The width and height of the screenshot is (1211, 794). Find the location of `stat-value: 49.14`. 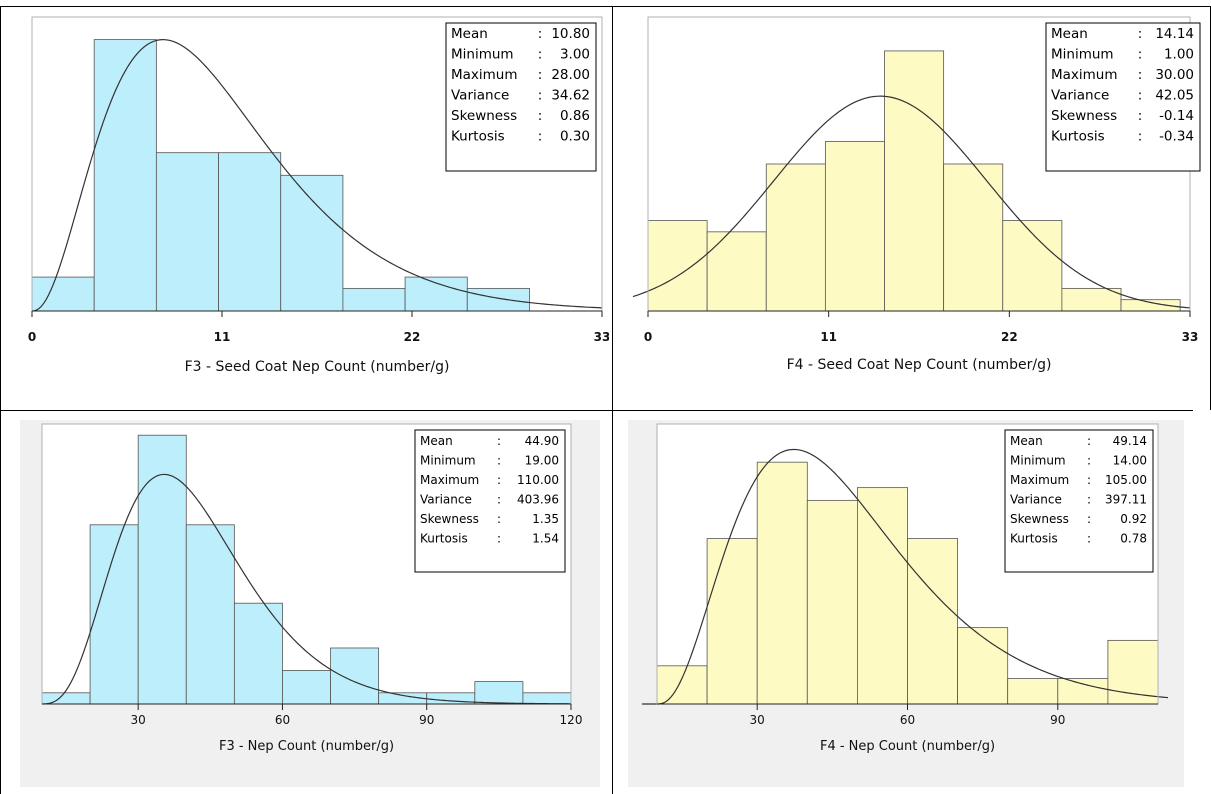

stat-value: 49.14 is located at coordinates (1130, 441).